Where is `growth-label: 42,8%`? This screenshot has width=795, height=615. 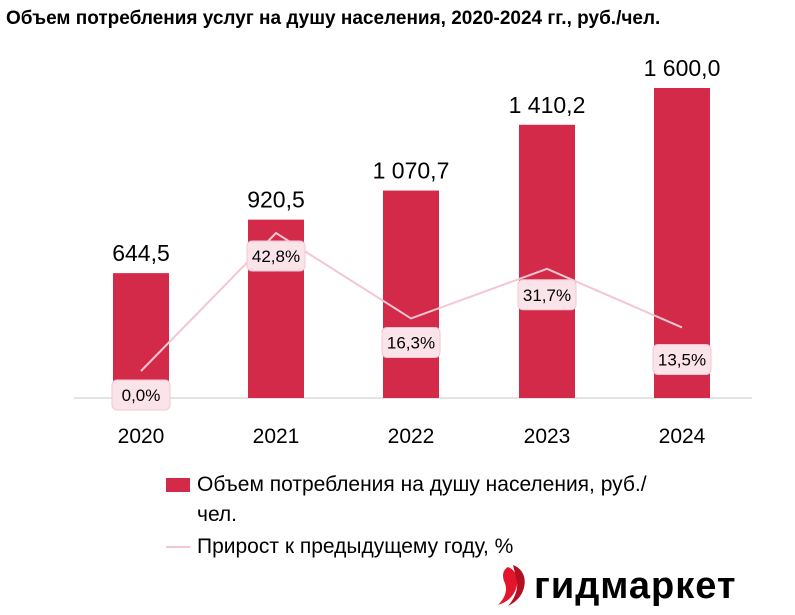
growth-label: 42,8% is located at coordinates (276, 256).